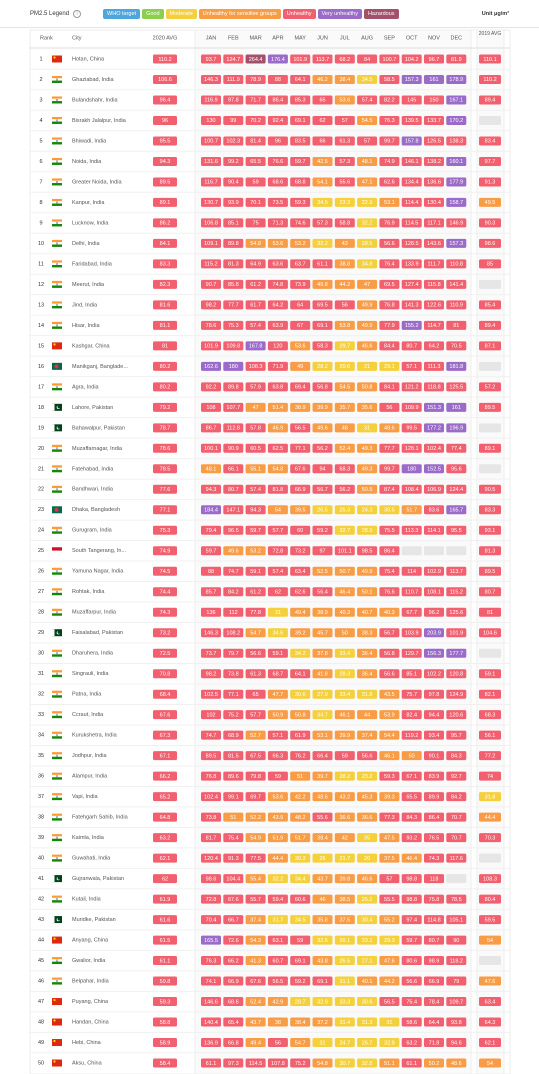 The height and width of the screenshot is (1074, 539). I want to click on value-label: 51.7, so click(300, 838).